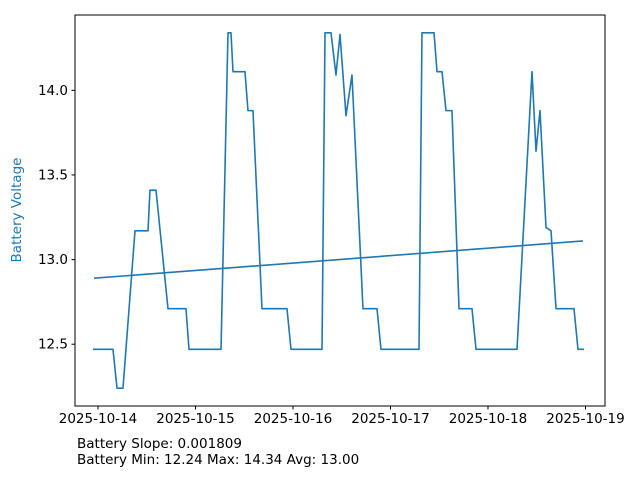  Describe the element at coordinates (338, 260) in the screenshot. I see `trend-line` at that location.